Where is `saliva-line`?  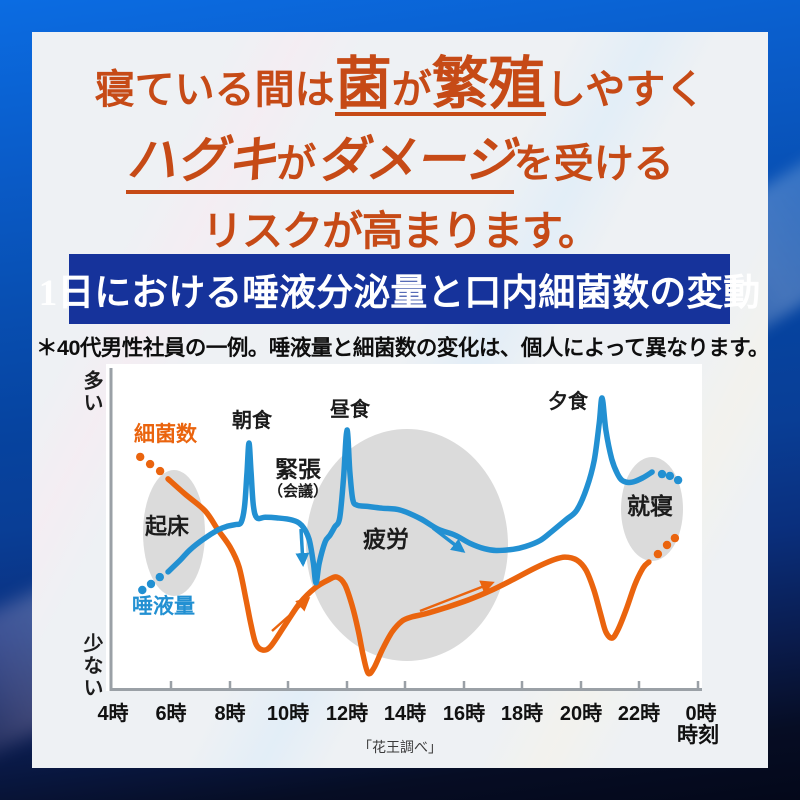 saliva-line is located at coordinates (410, 490).